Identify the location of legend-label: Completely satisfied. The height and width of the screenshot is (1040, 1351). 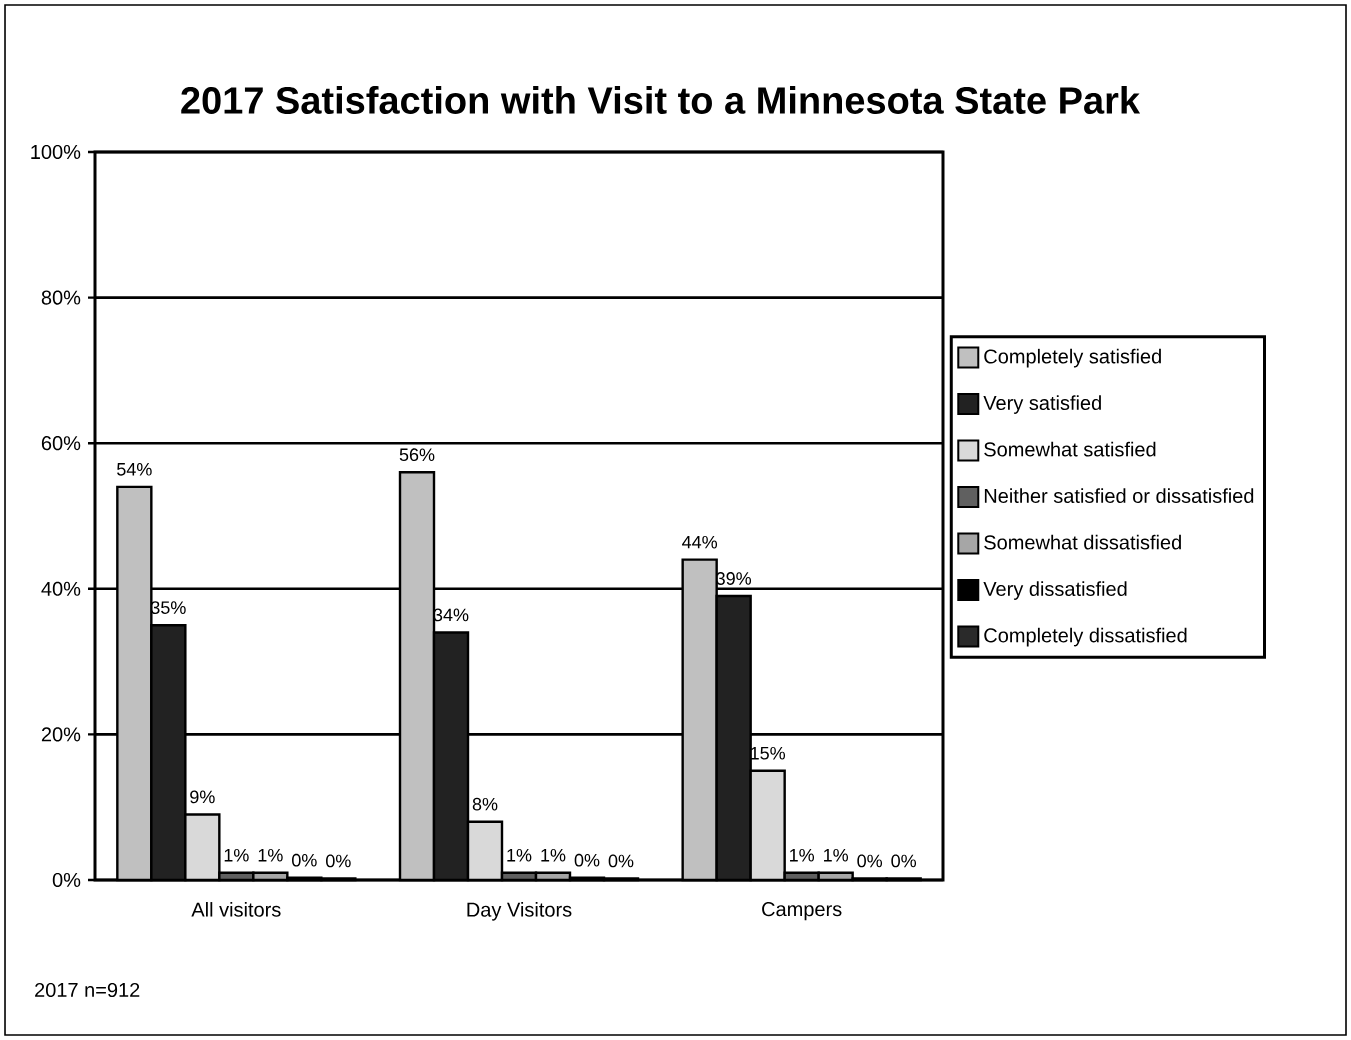
(1072, 358).